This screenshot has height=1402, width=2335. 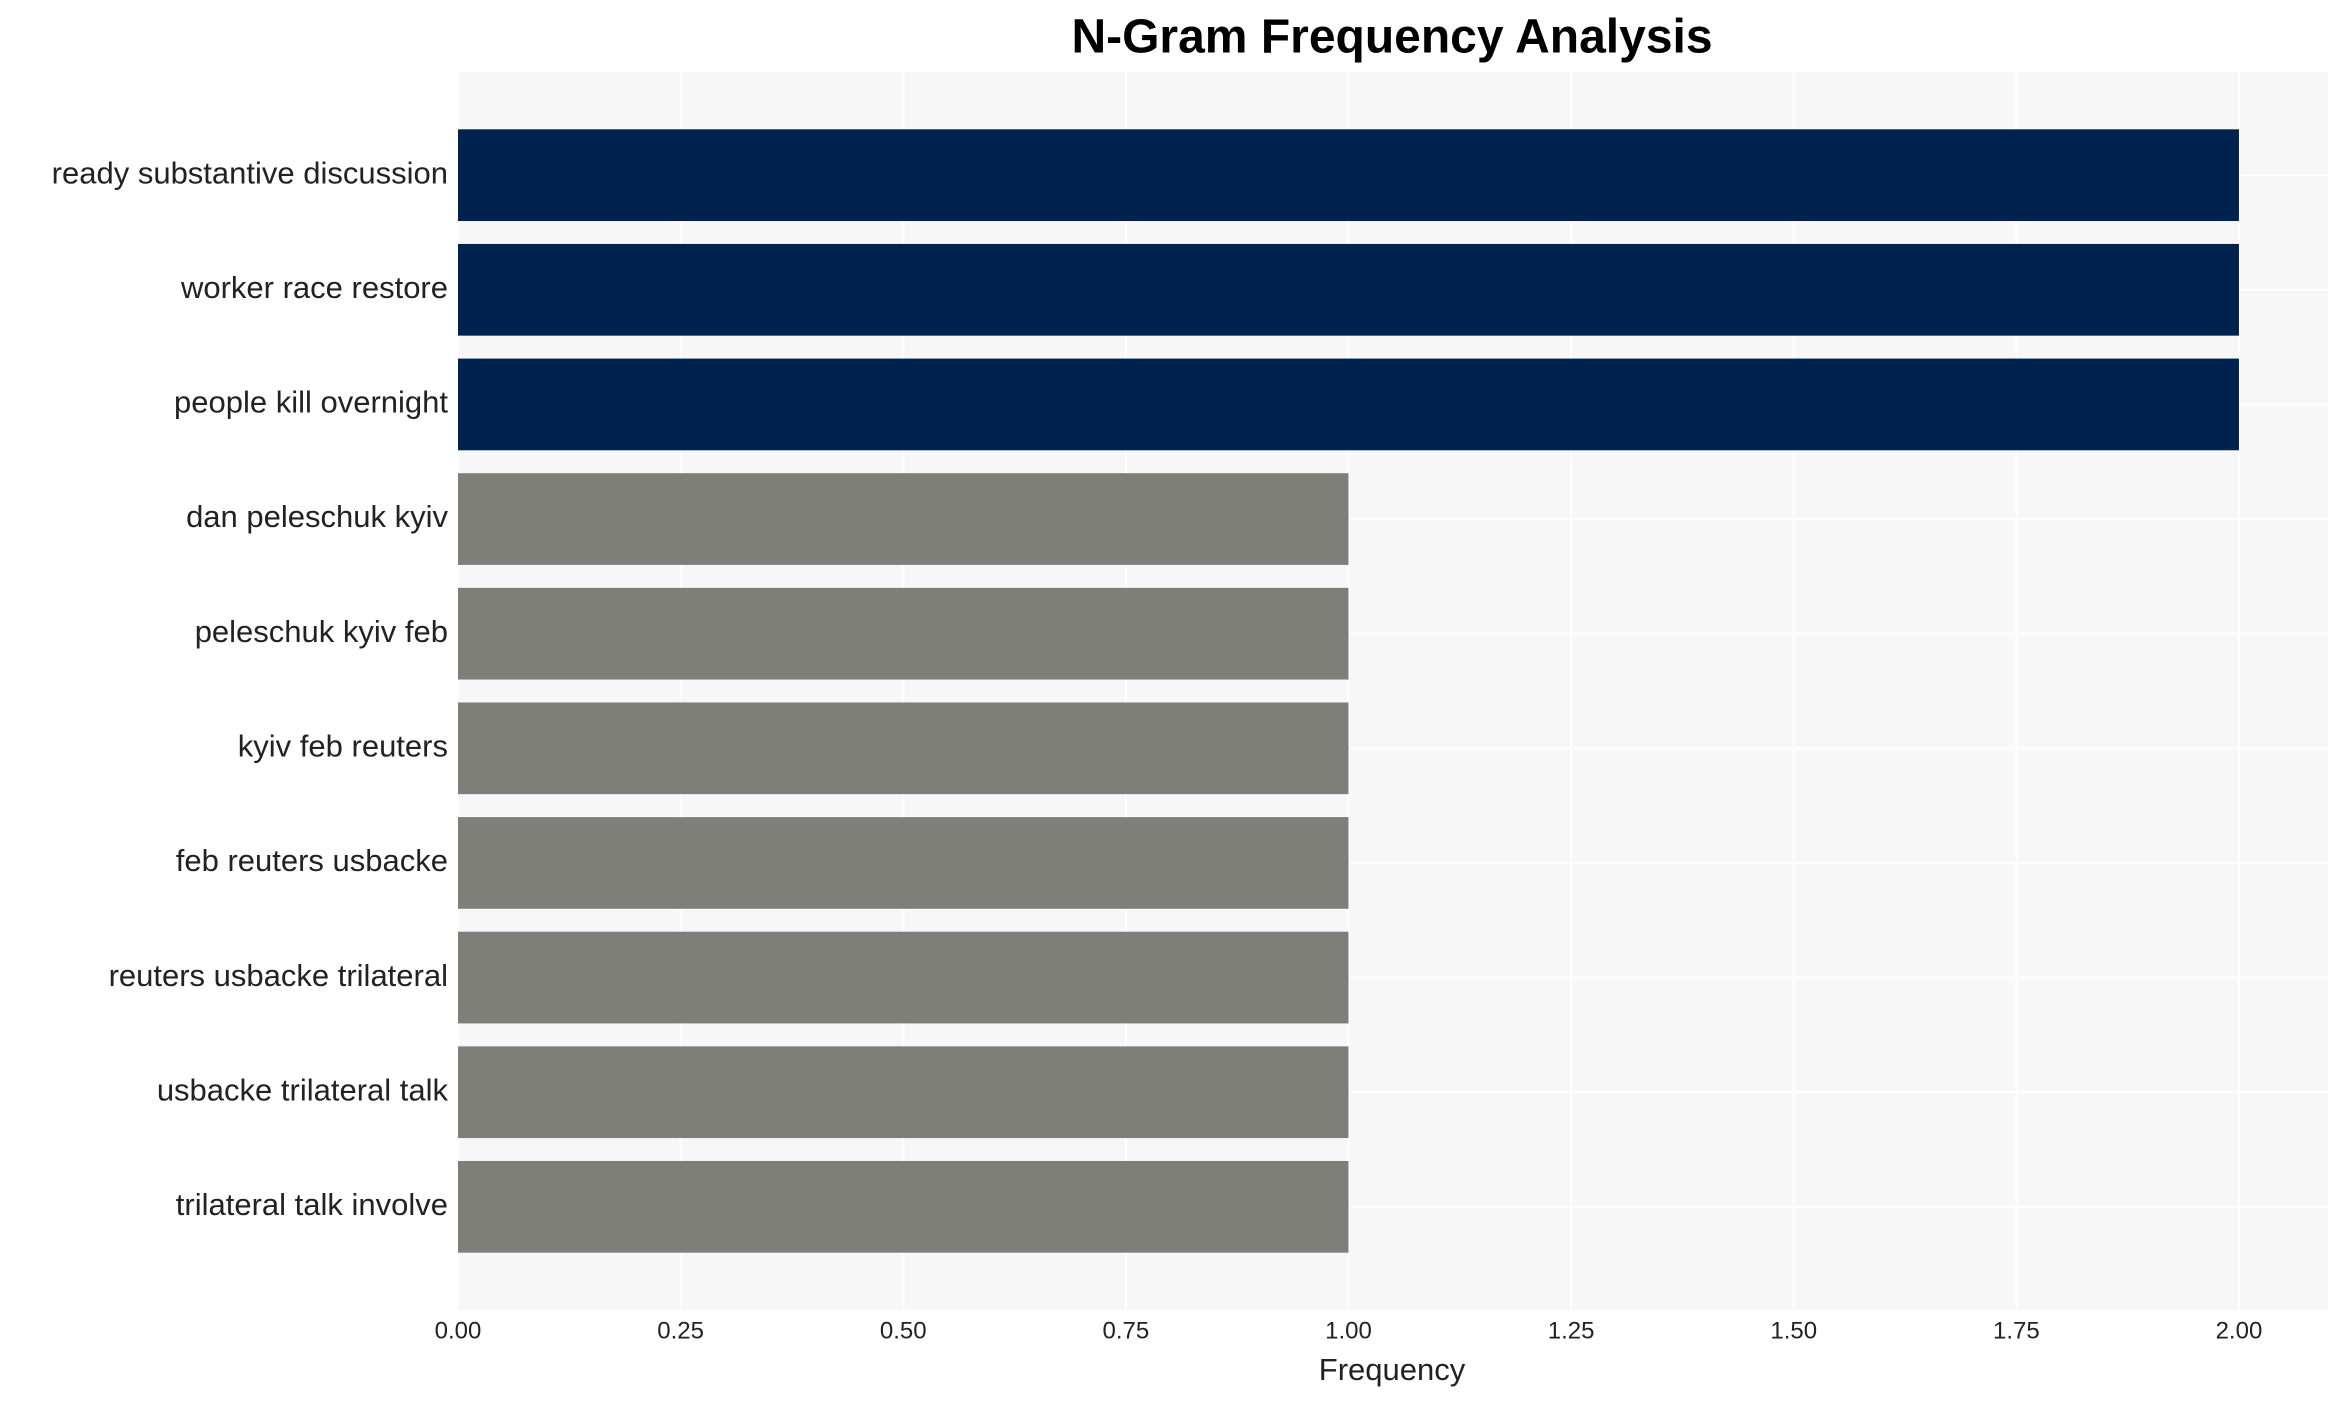 What do you see at coordinates (2016, 1330) in the screenshot?
I see `x-tick-label: 1.75` at bounding box center [2016, 1330].